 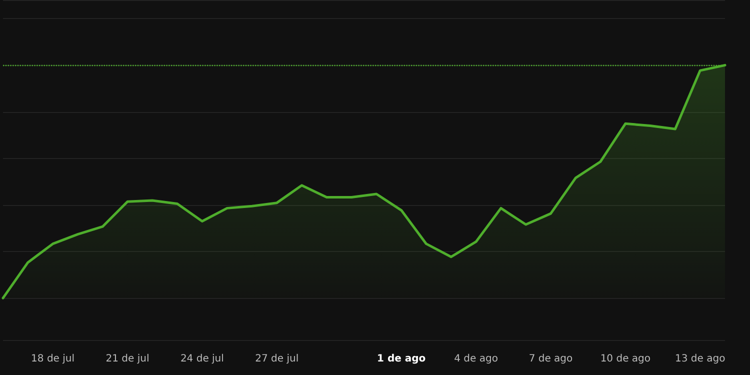 What do you see at coordinates (700, 359) in the screenshot?
I see `x-tick-label: 13 de ago` at bounding box center [700, 359].